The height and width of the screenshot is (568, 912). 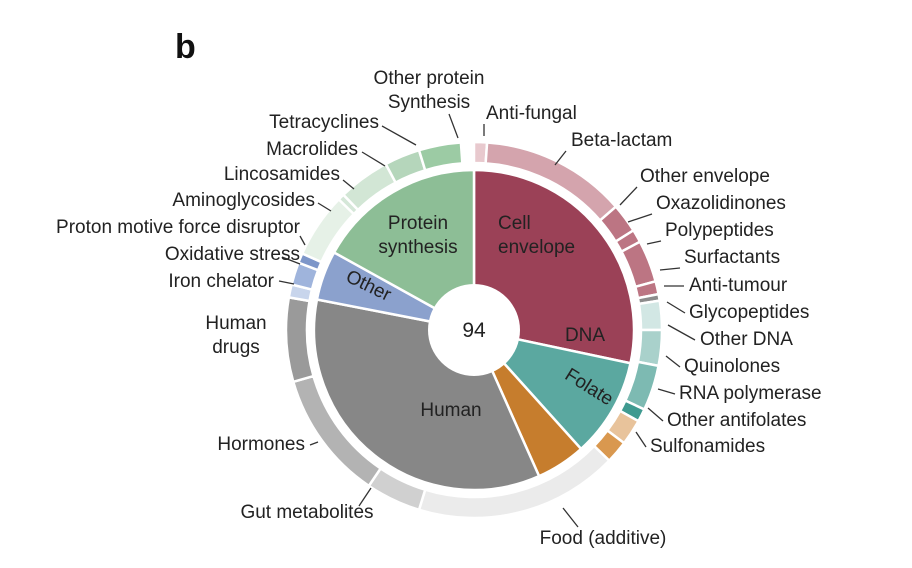 What do you see at coordinates (399, 135) in the screenshot?
I see `leader-line-tetracyclines` at bounding box center [399, 135].